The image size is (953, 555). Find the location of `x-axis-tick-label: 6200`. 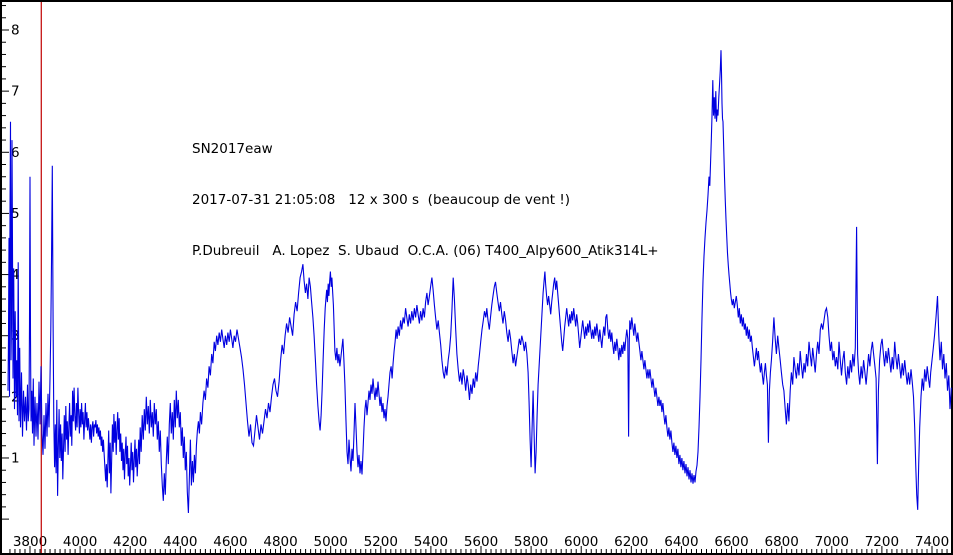

x-axis-tick-label: 6200 is located at coordinates (631, 542).